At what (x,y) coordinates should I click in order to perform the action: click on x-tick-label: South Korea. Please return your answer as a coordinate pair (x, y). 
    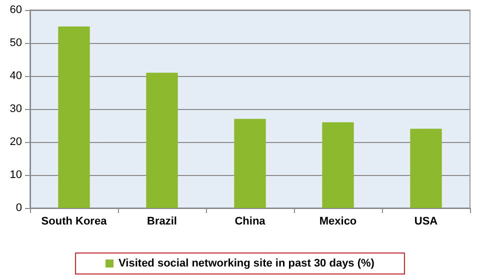
    Looking at the image, I should click on (74, 222).